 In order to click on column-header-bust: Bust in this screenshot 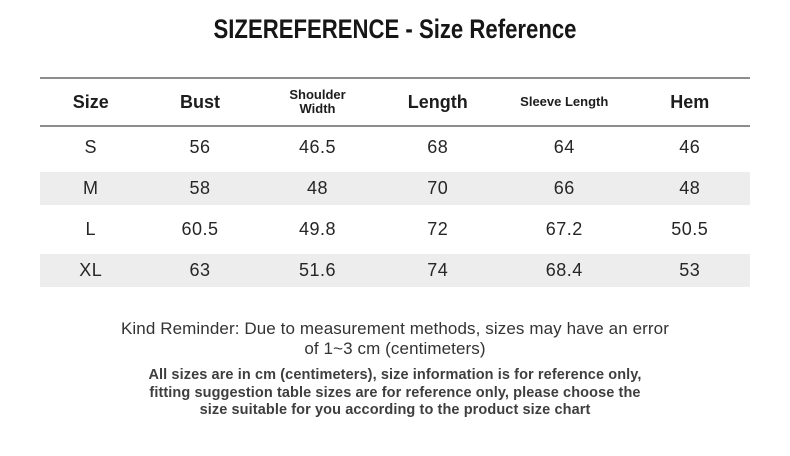, I will do `click(200, 101)`.